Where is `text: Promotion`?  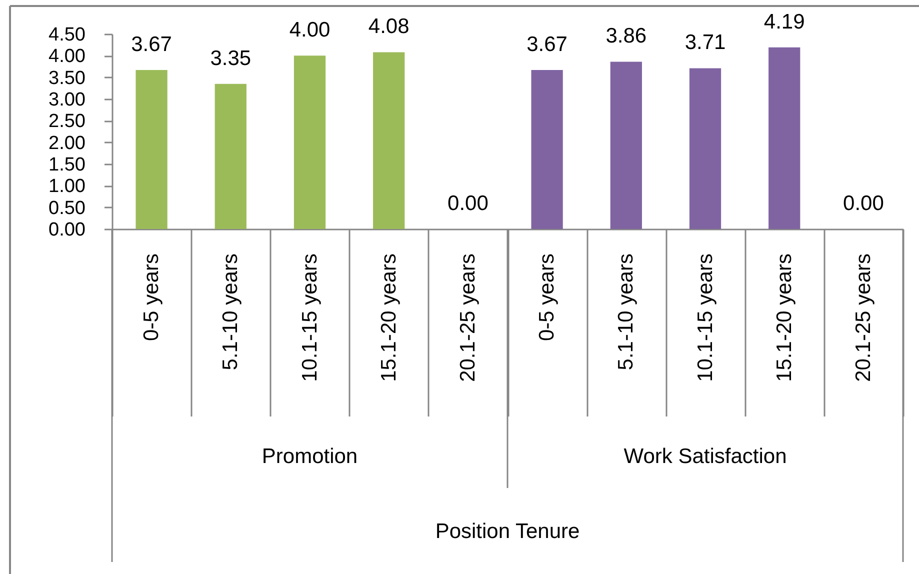
text: Promotion is located at coordinates (310, 456).